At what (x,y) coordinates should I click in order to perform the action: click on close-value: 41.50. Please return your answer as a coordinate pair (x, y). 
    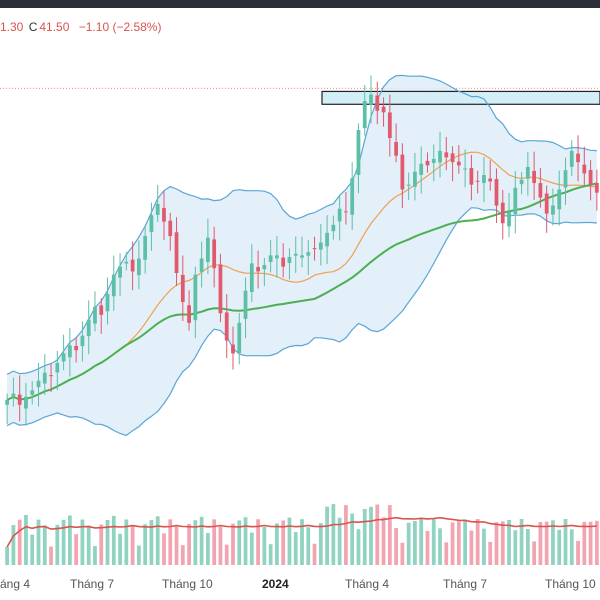
    Looking at the image, I should click on (54, 27).